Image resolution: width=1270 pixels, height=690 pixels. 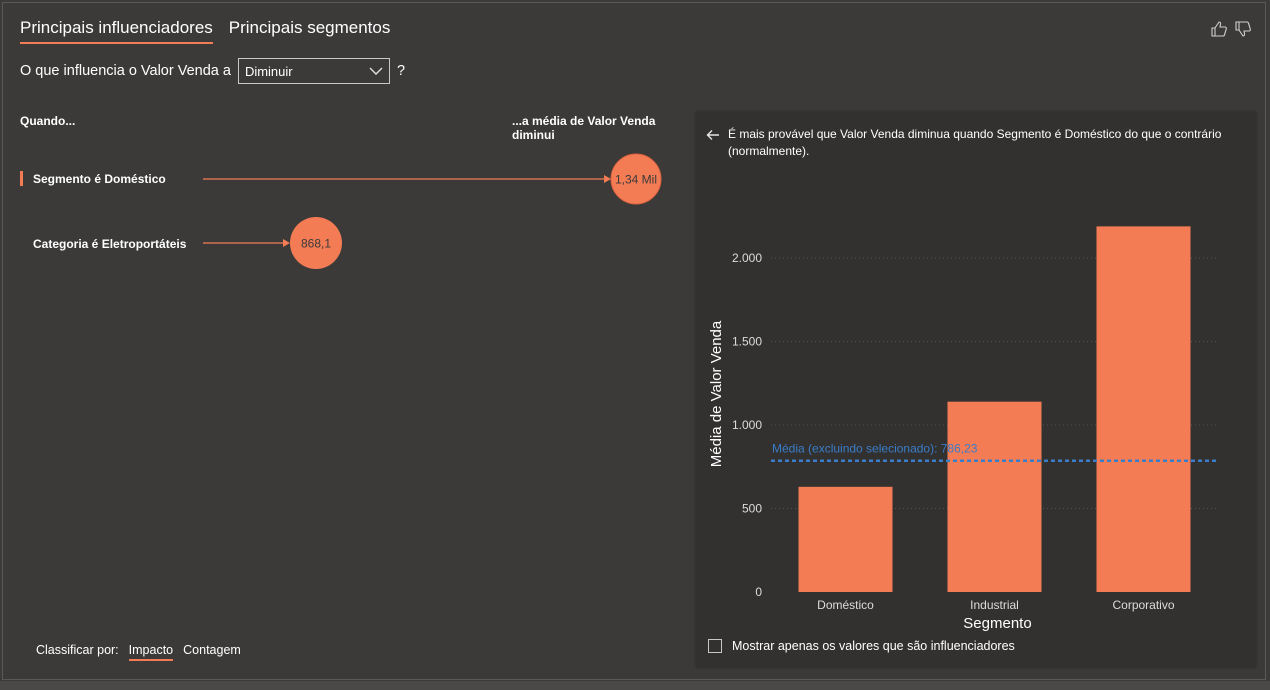 I want to click on impact-bubble-label: 868,1, so click(x=316, y=244).